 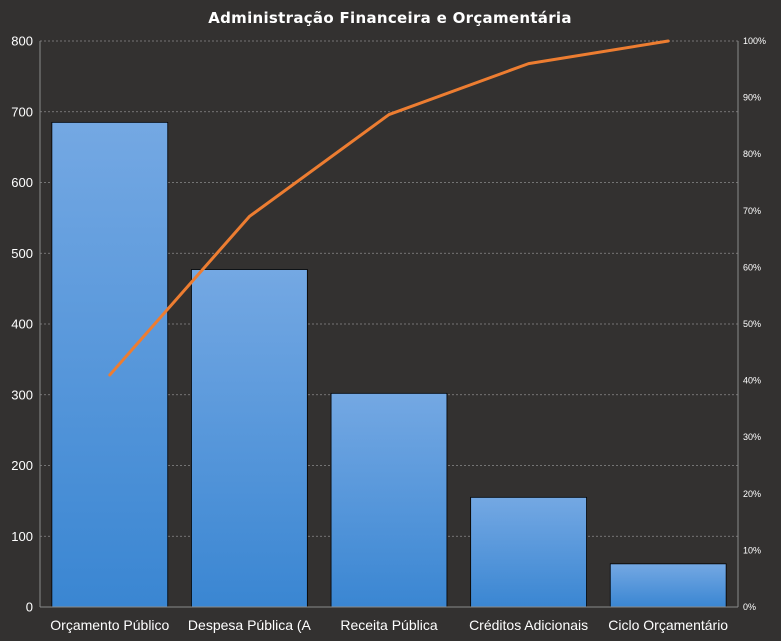 I want to click on y-tick-label: 100, so click(x=22, y=536).